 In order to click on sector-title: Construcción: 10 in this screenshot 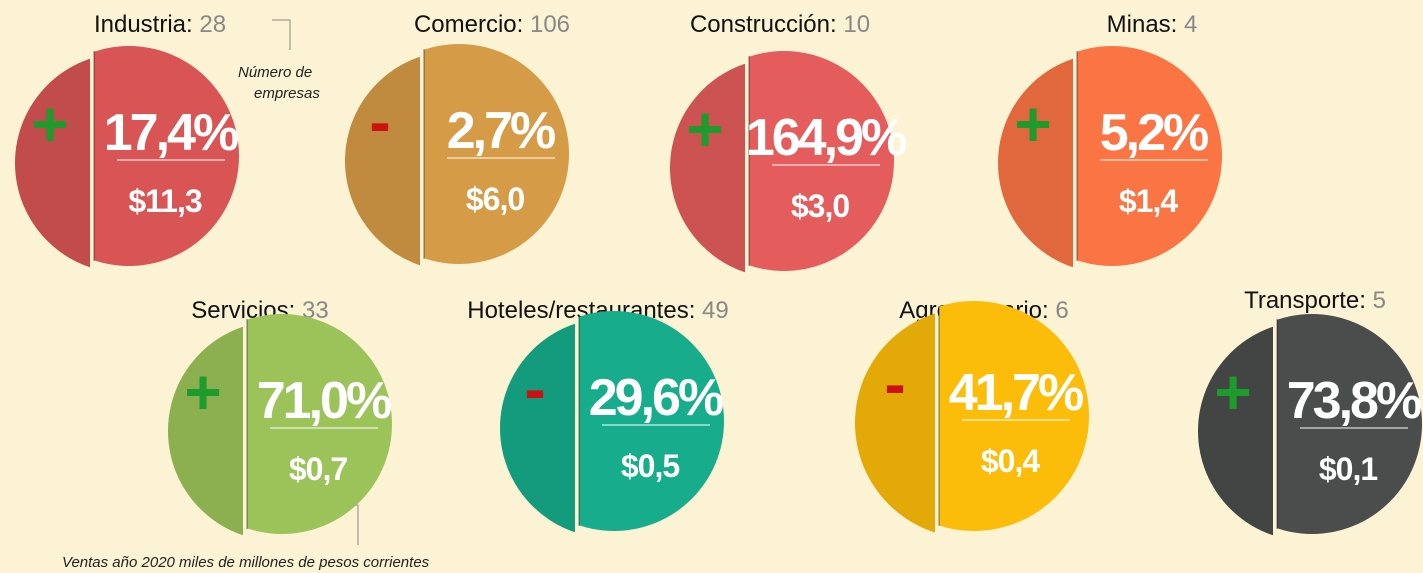, I will do `click(780, 24)`.